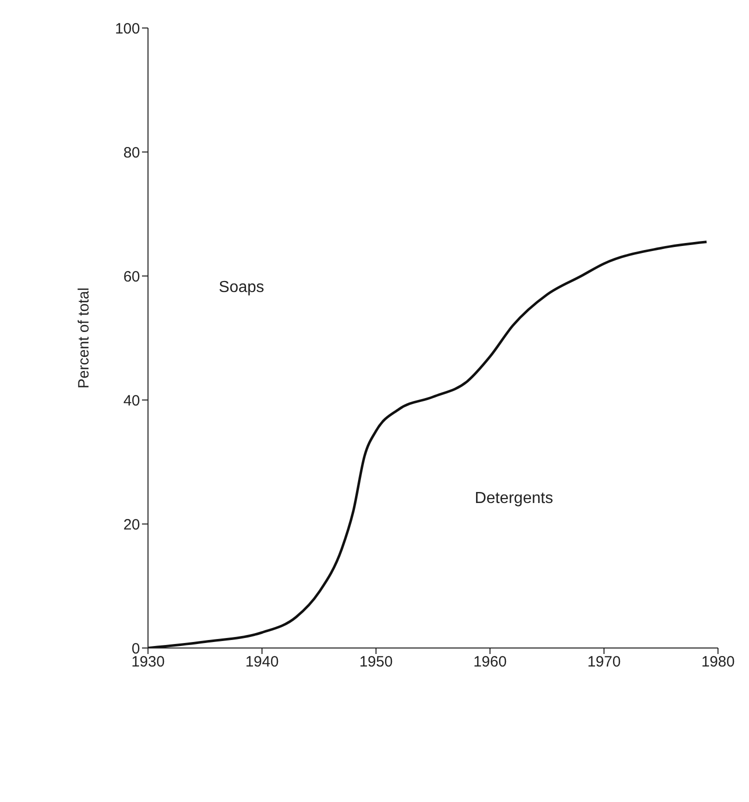 This screenshot has height=802, width=749. Describe the element at coordinates (83, 338) in the screenshot. I see `y-axis-title: Percent of total` at that location.